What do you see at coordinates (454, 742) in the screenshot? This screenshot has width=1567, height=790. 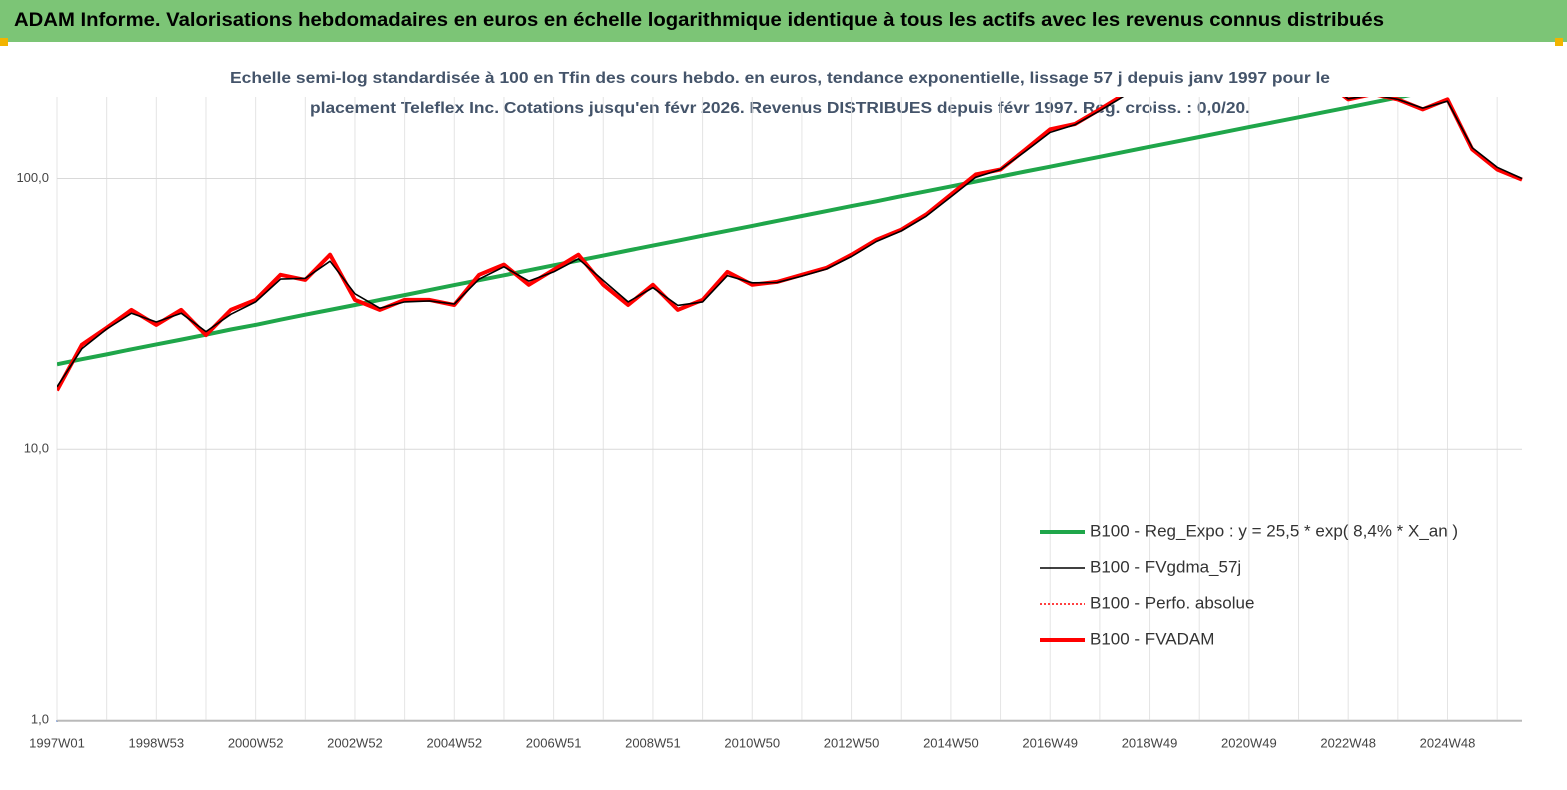 I see `x-tick-label: 2004W52` at bounding box center [454, 742].